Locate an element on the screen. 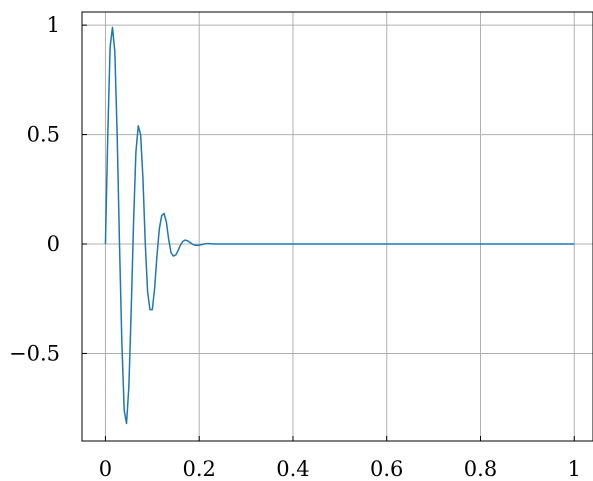  x-tick-label: 0.8 is located at coordinates (480, 469).